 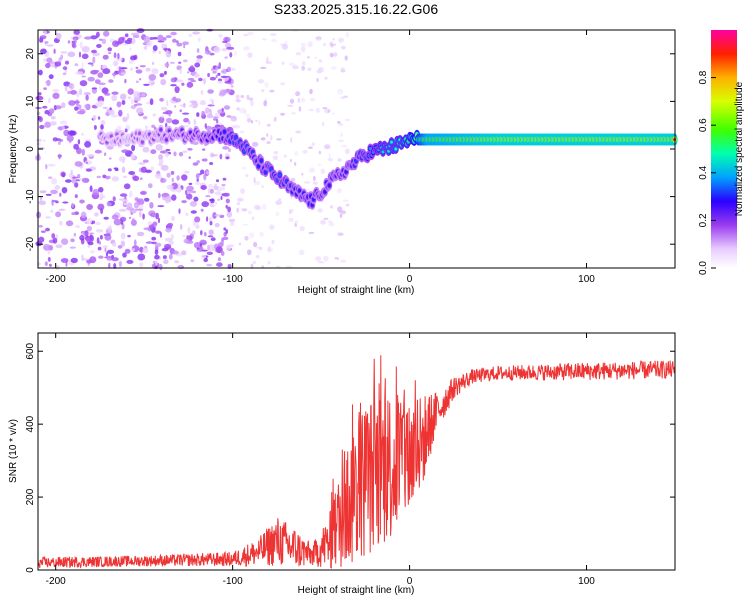 What do you see at coordinates (56, 279) in the screenshot?
I see `x-tick-label: -200` at bounding box center [56, 279].